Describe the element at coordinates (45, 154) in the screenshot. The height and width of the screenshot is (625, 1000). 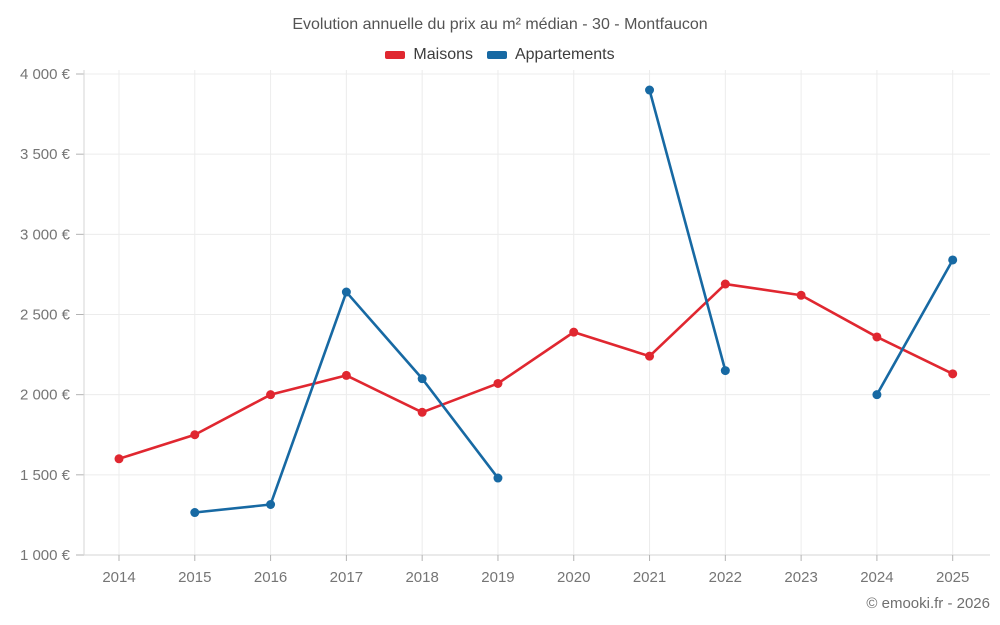
I see `y-tick-label: 3 500 €` at that location.